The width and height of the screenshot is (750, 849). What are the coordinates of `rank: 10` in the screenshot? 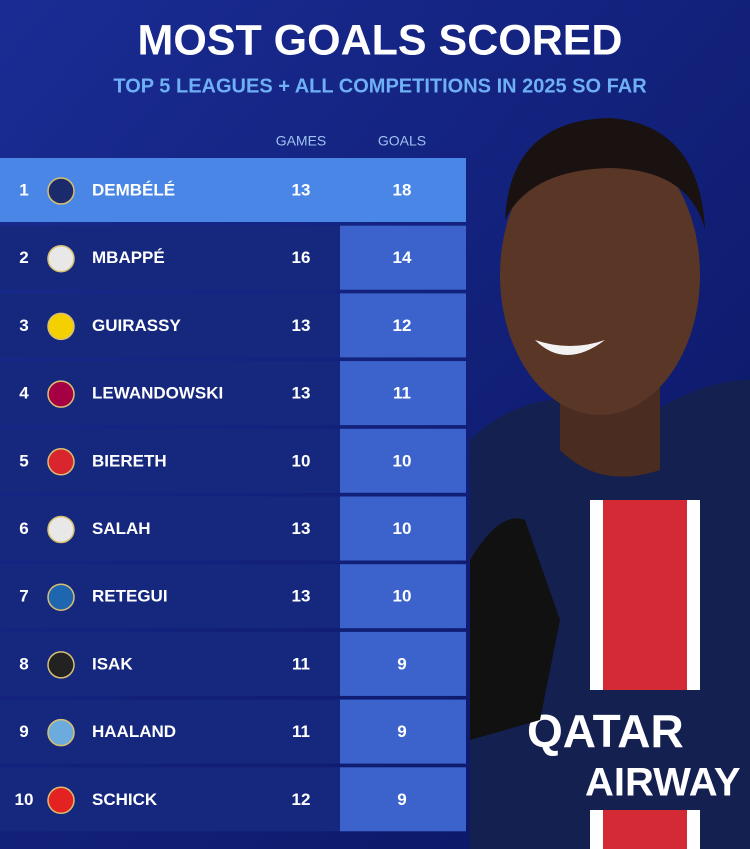 It's located at (24, 799).